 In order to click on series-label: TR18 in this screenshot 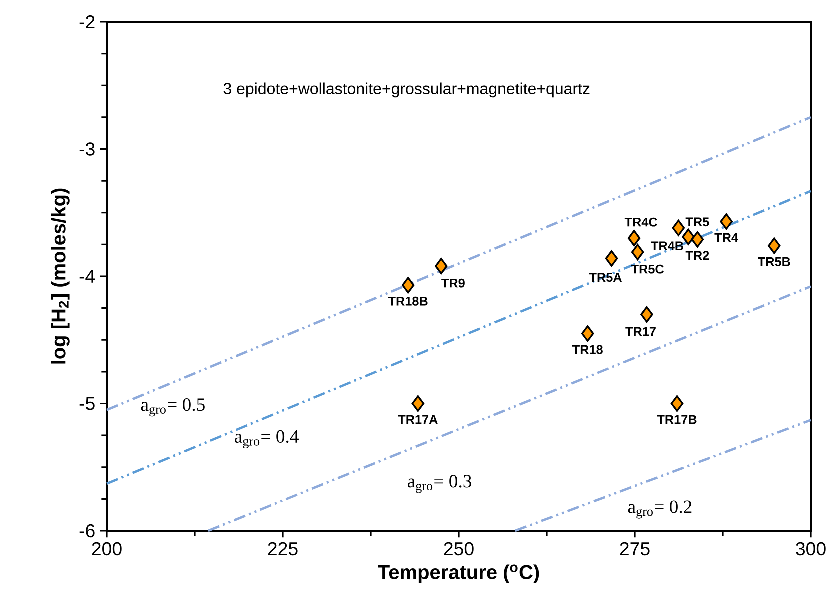, I will do `click(587, 349)`.